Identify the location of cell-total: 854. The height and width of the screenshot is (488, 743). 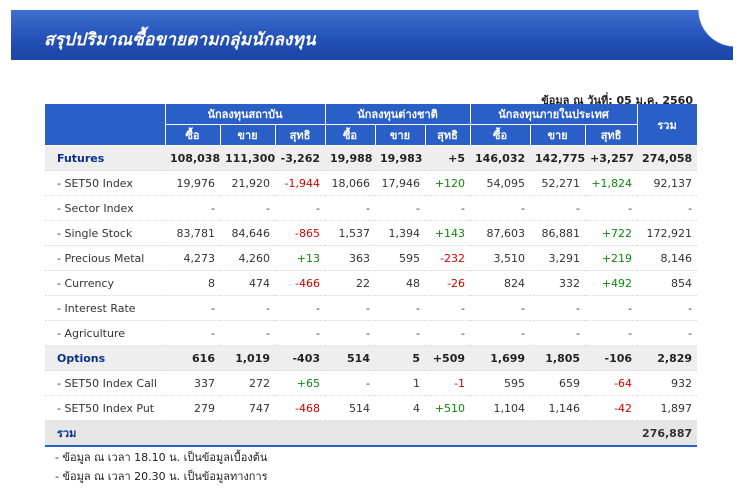
(667, 283).